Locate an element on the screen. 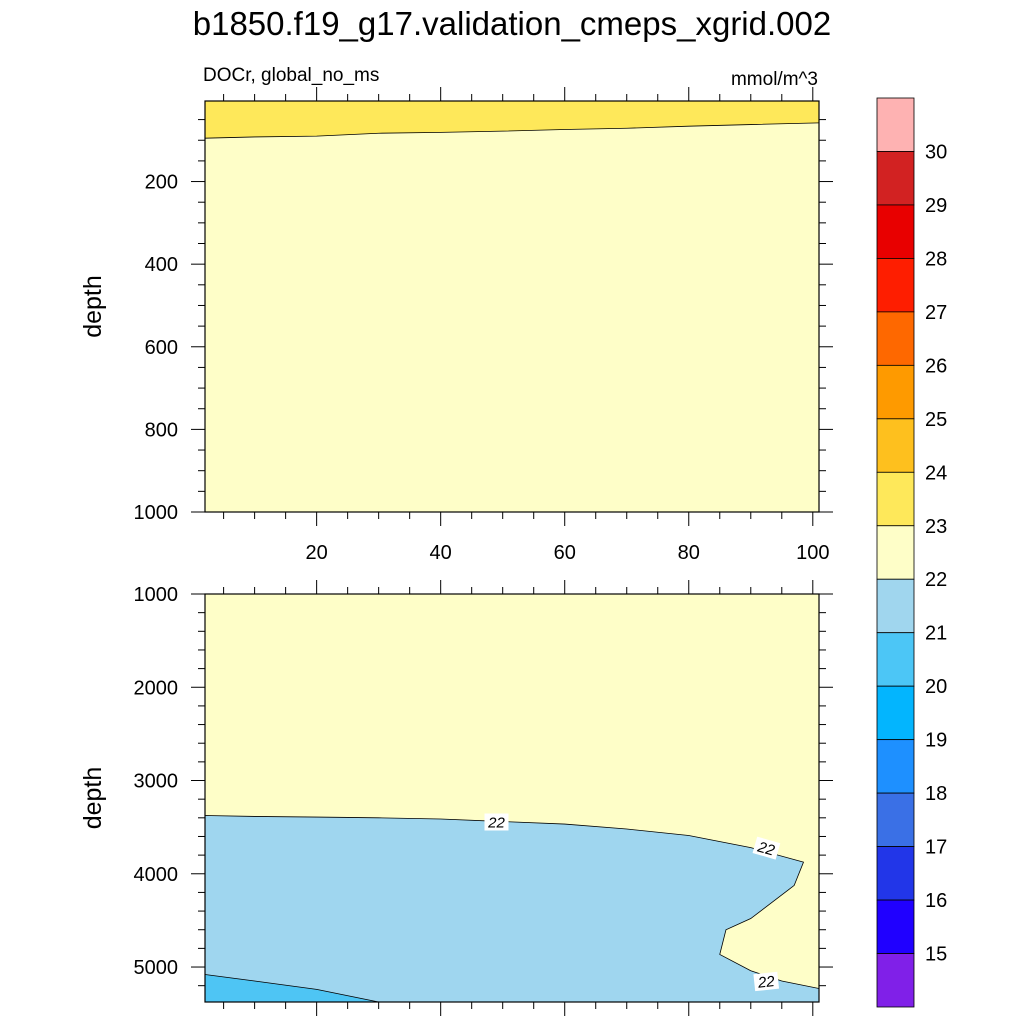  x-tick-label: 40 is located at coordinates (441, 553).